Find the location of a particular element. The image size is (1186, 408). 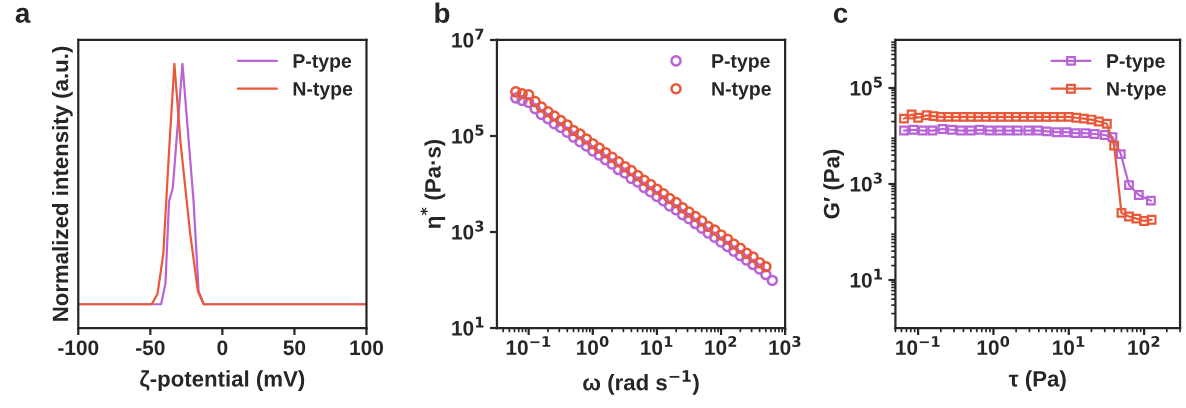

chart-title: a is located at coordinates (23, 15).